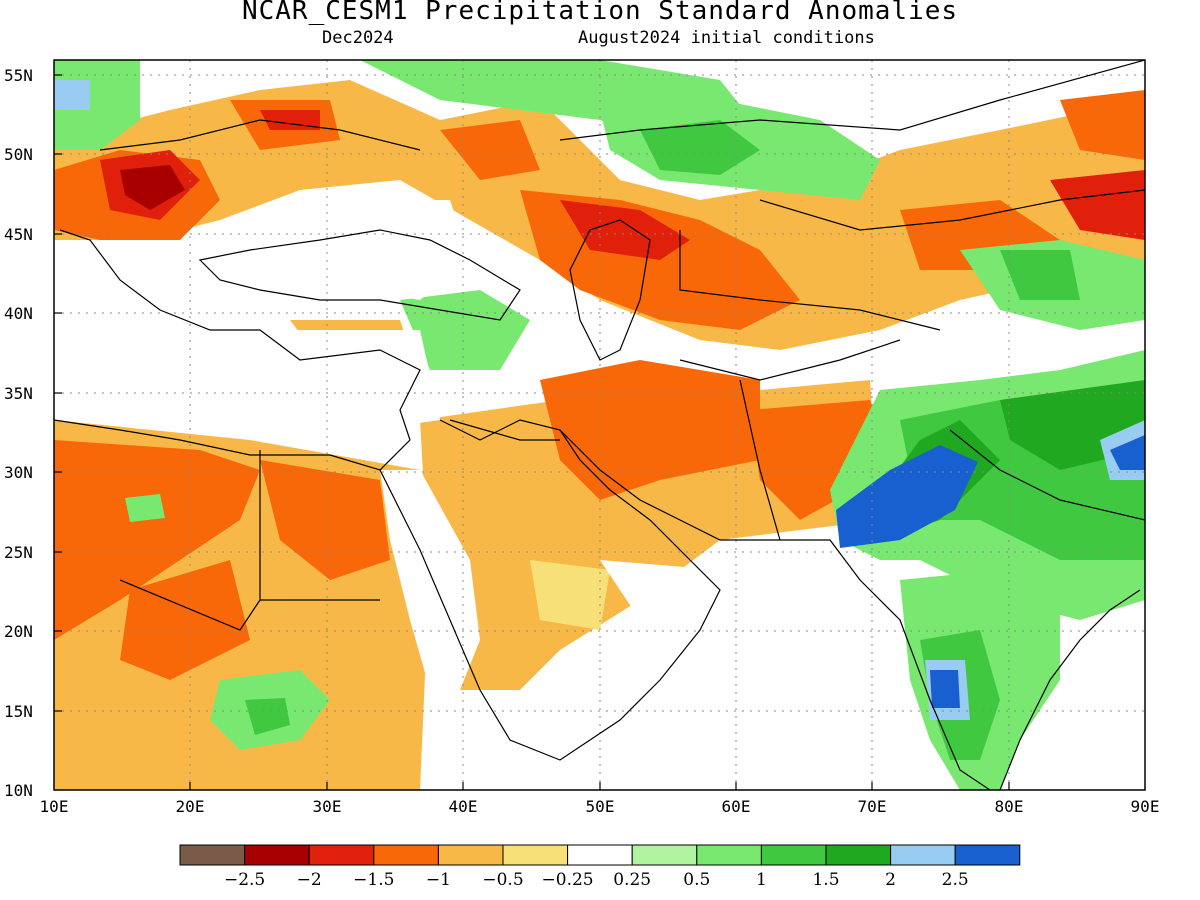  I want to click on init-conditions-label: August2024 initial conditions, so click(726, 38).